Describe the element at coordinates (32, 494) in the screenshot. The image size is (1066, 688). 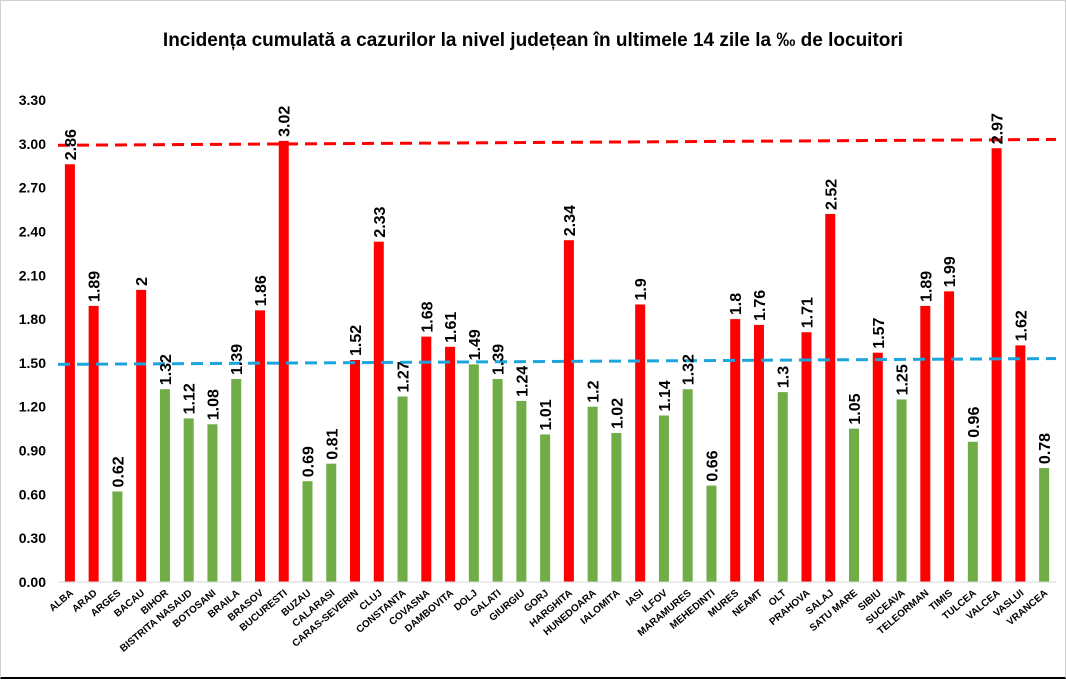
I see `y-tick-label: 0.60` at that location.